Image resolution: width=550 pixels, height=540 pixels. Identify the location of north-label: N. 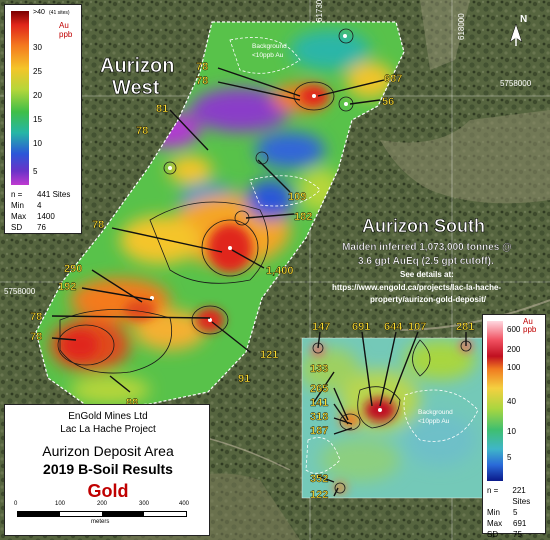
(523, 19).